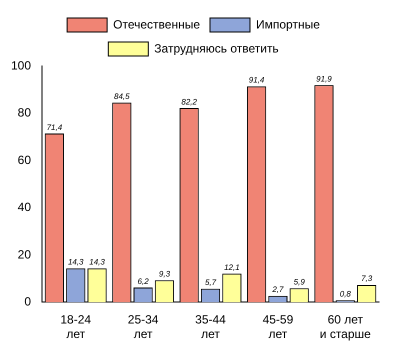 The image size is (395, 353). What do you see at coordinates (25, 254) in the screenshot?
I see `y-tick-label: 20` at bounding box center [25, 254].